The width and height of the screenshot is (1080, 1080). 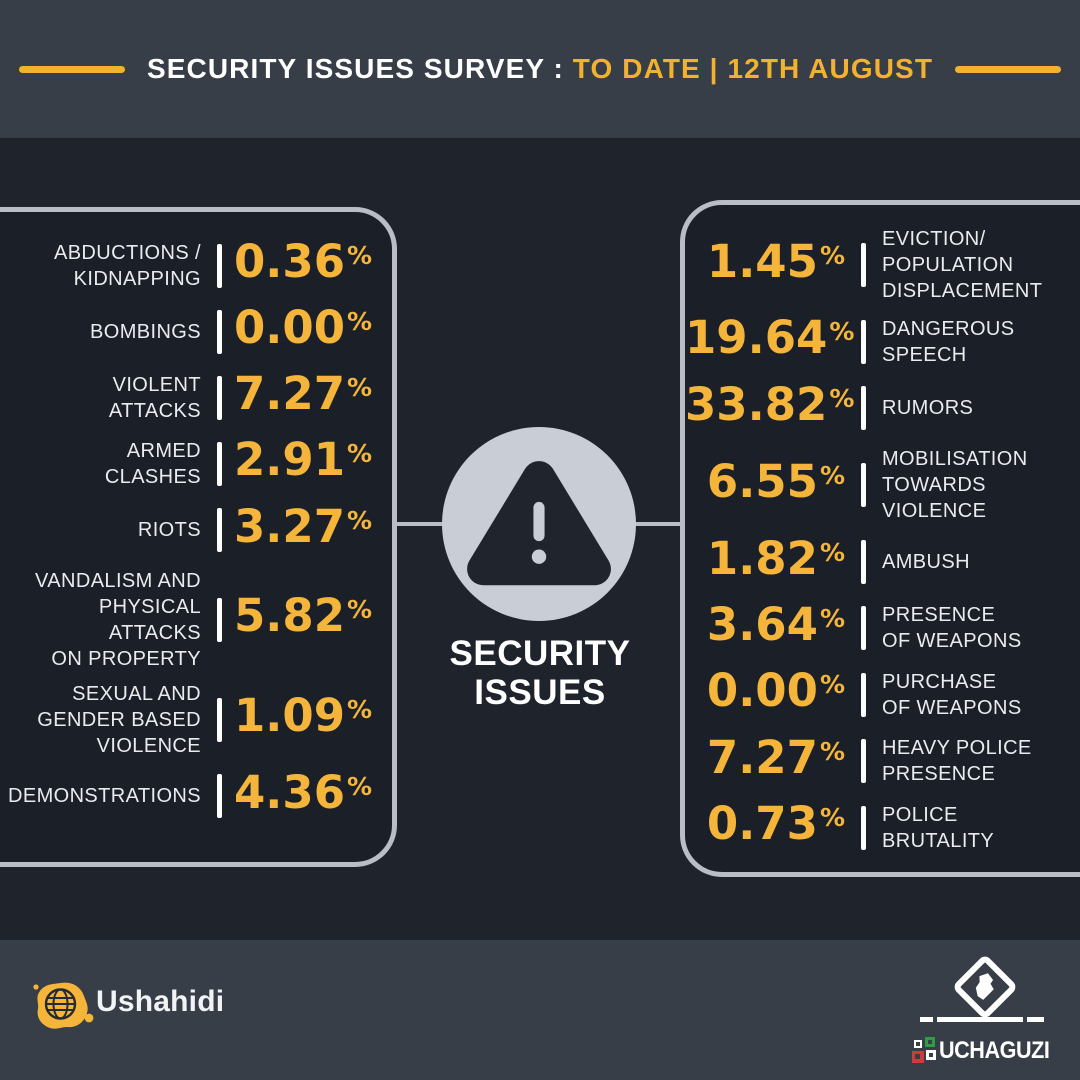 I want to click on stat-row-presence-of-weapons: 3.64% PRESENCE OF WEAPONS, so click(x=882, y=627).